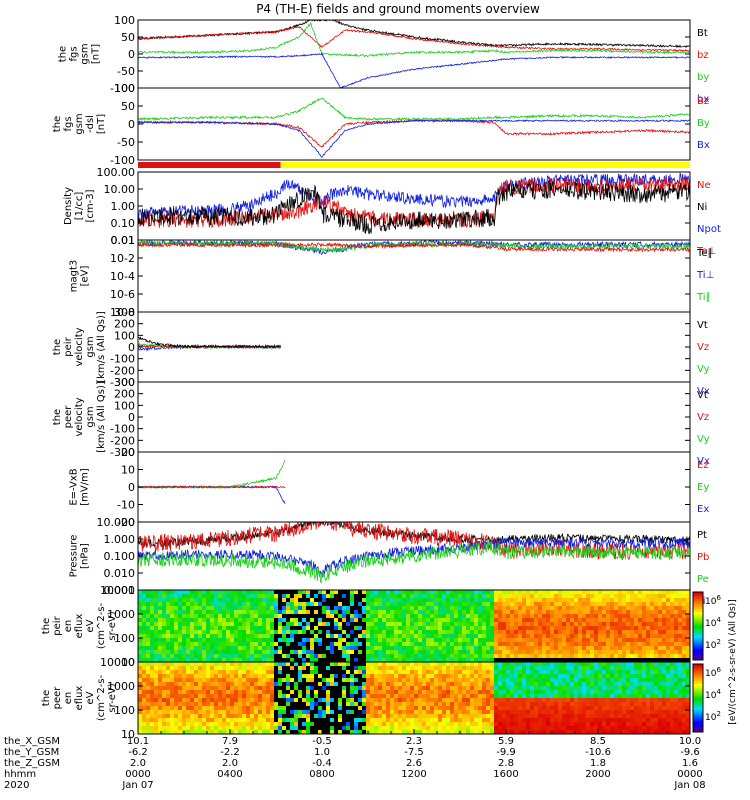 The width and height of the screenshot is (750, 800). I want to click on xtick-label: 1600, so click(505, 774).